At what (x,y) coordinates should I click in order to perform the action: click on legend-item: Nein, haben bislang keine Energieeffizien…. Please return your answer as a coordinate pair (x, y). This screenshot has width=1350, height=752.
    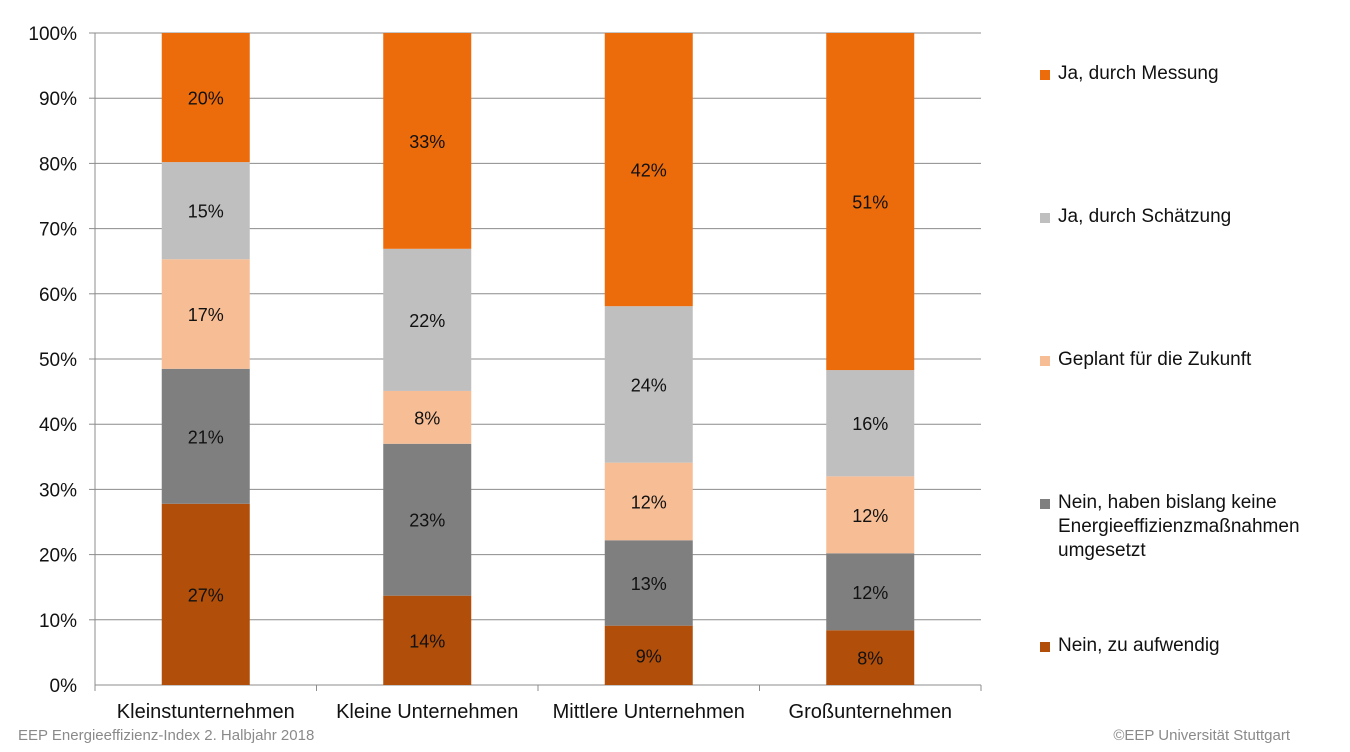
    Looking at the image, I should click on (1170, 527).